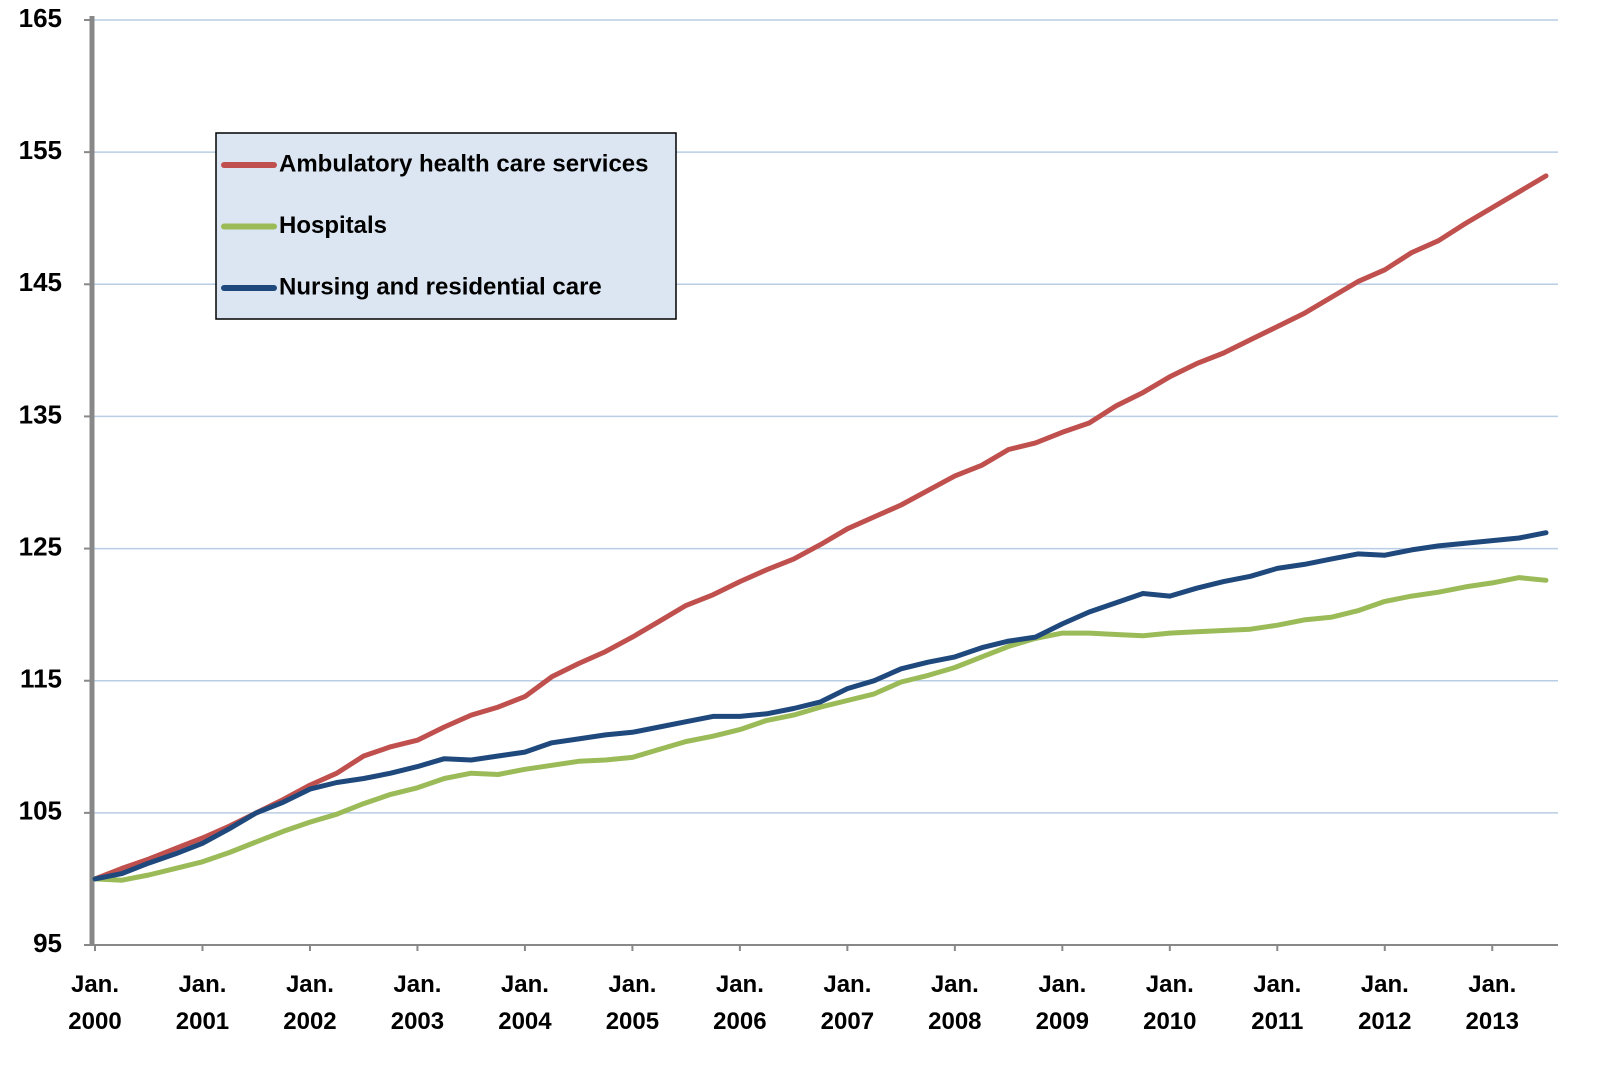 This screenshot has height=1071, width=1618. Describe the element at coordinates (40, 546) in the screenshot. I see `y-tick-label: 125` at that location.